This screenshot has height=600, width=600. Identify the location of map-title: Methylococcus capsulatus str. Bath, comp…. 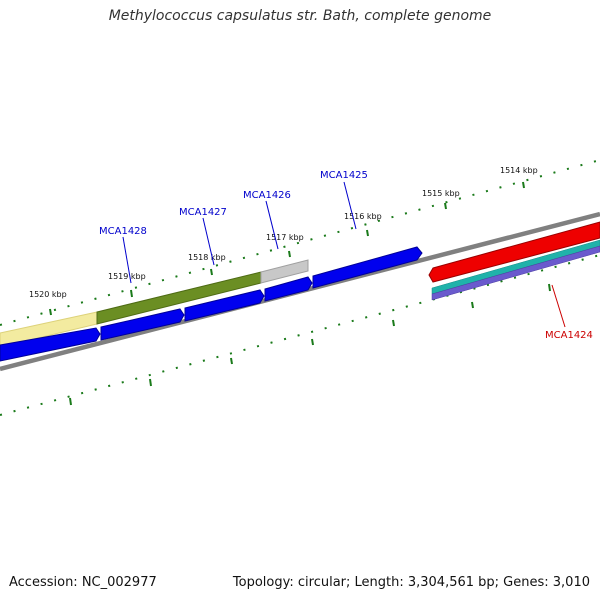
(300, 16).